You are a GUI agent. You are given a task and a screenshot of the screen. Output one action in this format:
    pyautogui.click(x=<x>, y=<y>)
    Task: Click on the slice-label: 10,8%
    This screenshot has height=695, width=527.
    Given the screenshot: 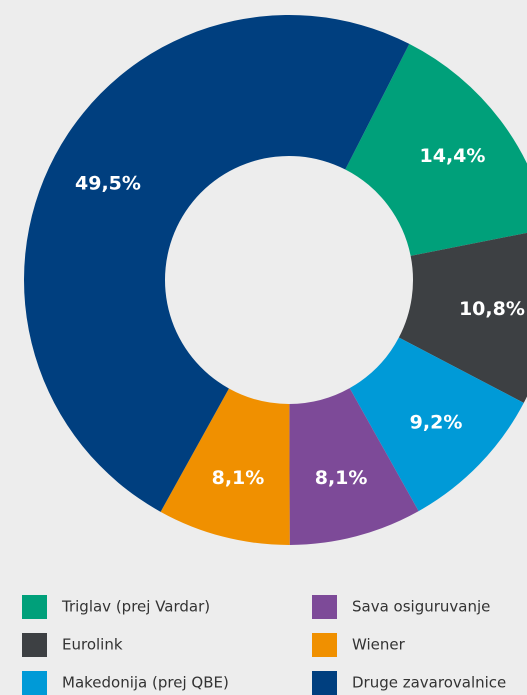 What is the action you would take?
    pyautogui.click(x=492, y=309)
    